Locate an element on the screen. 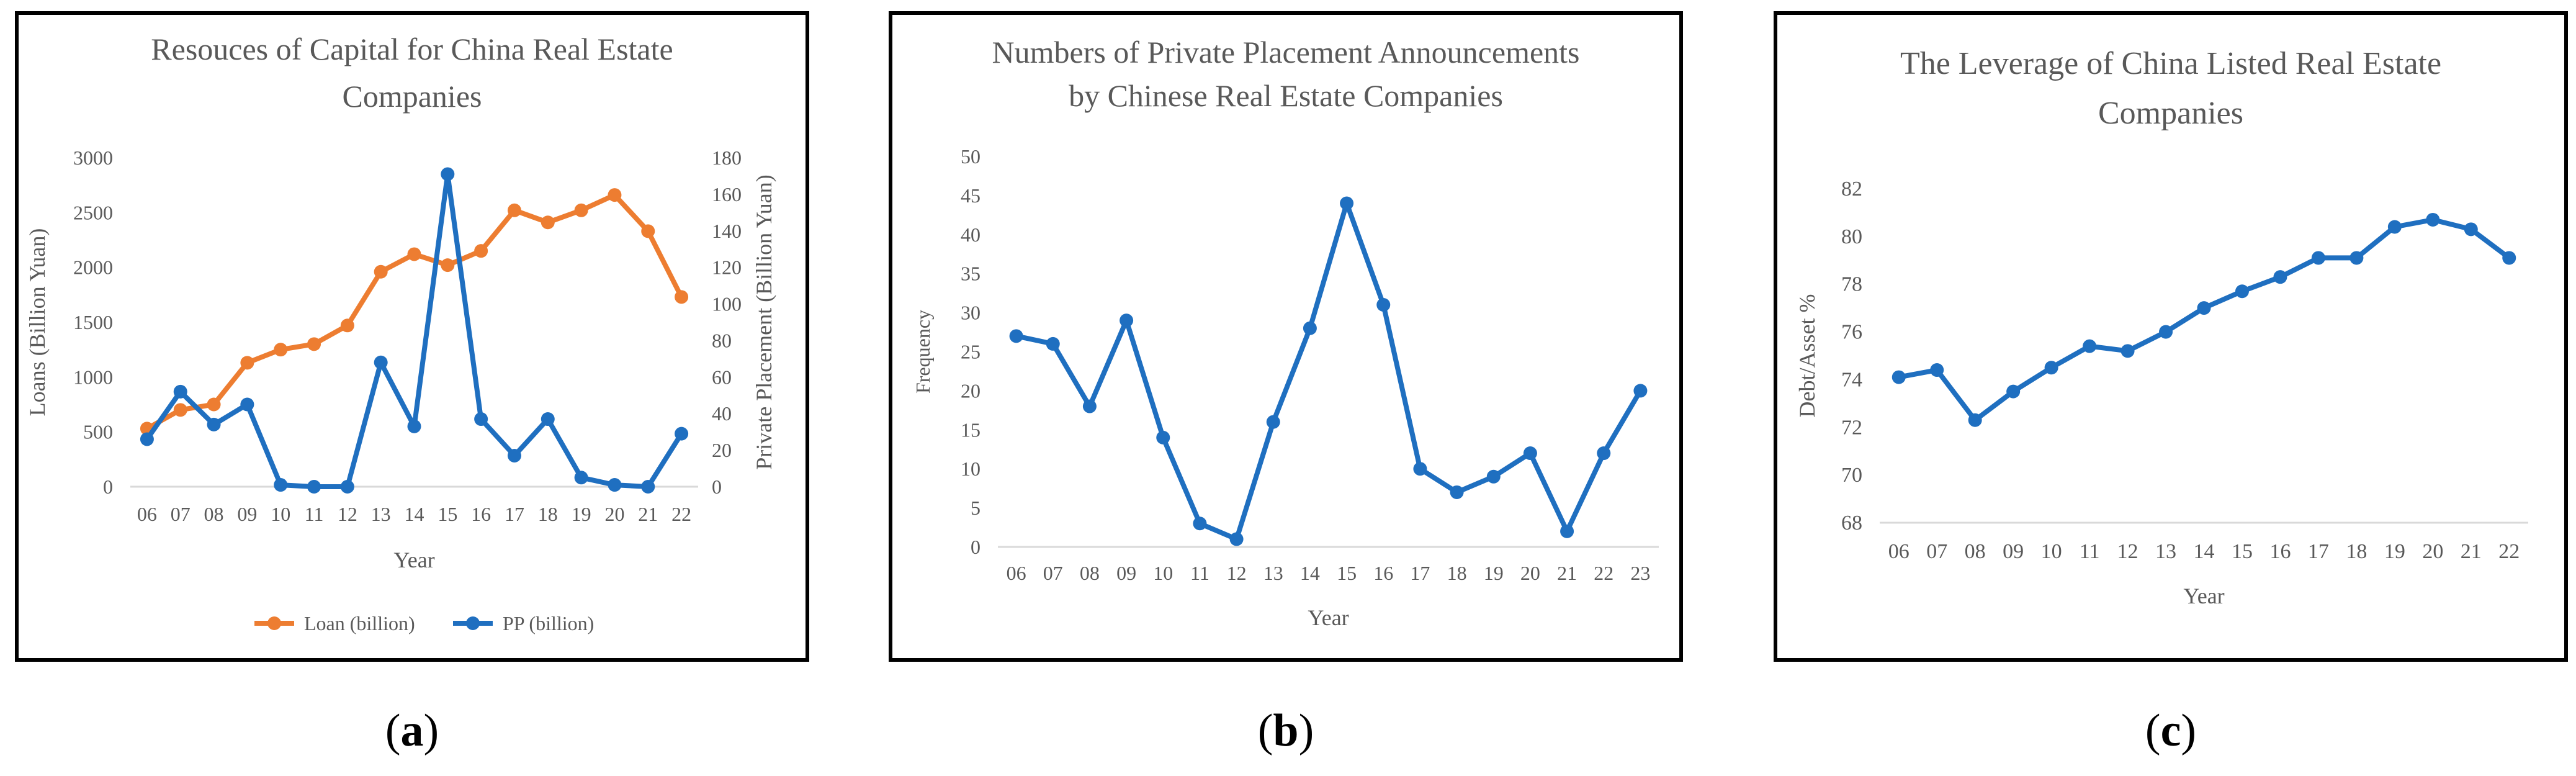 The image size is (2576, 776). chart-b-xtick: 06 is located at coordinates (1016, 573).